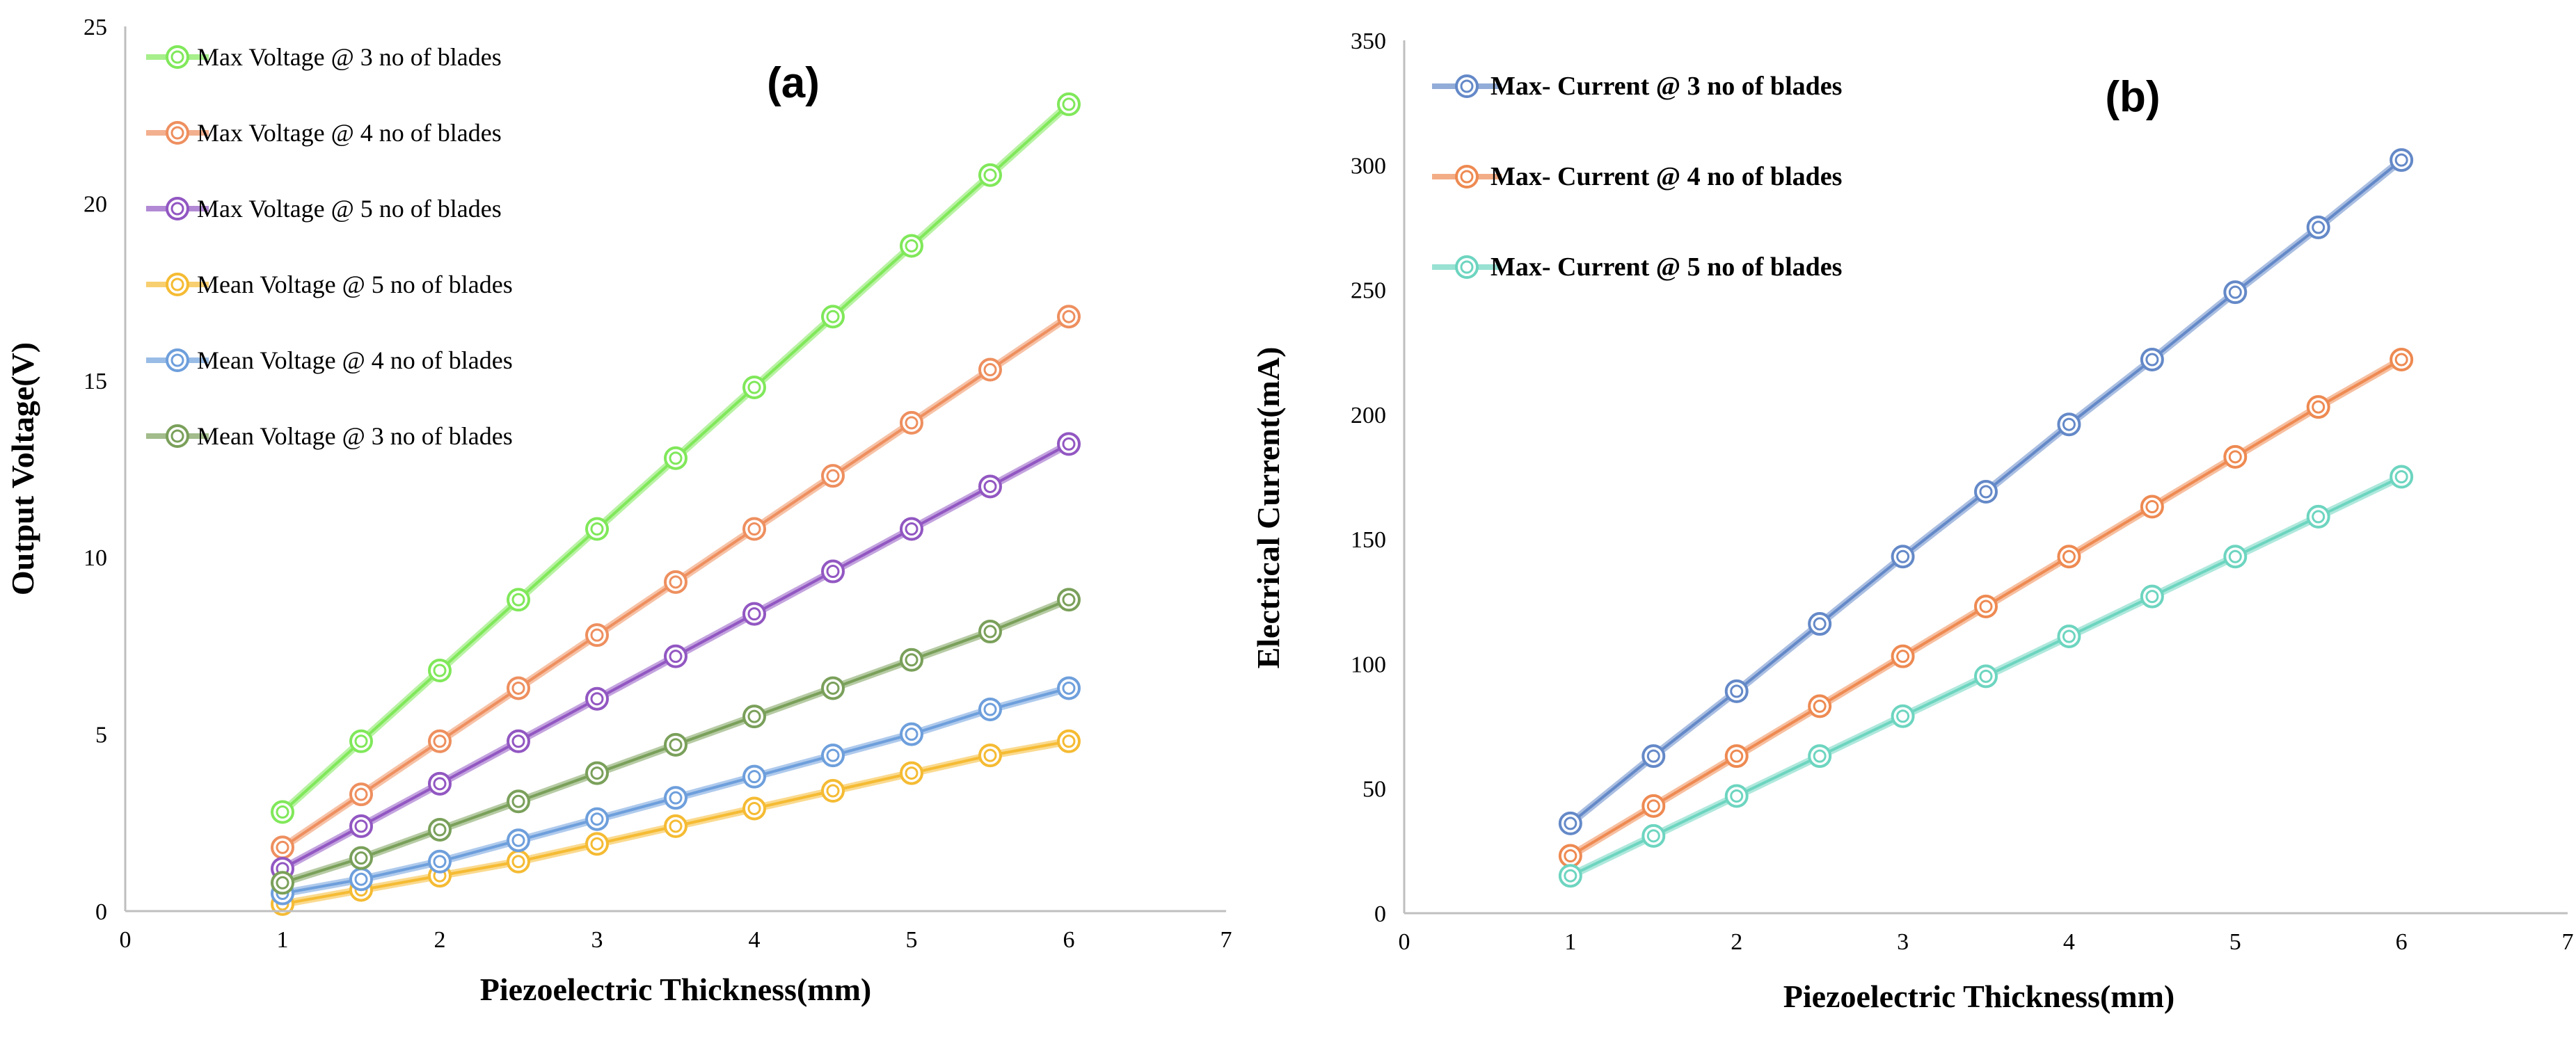  I want to click on chart-a-legend-item: Mean Voltage @ 5 no of blades, so click(329, 284).